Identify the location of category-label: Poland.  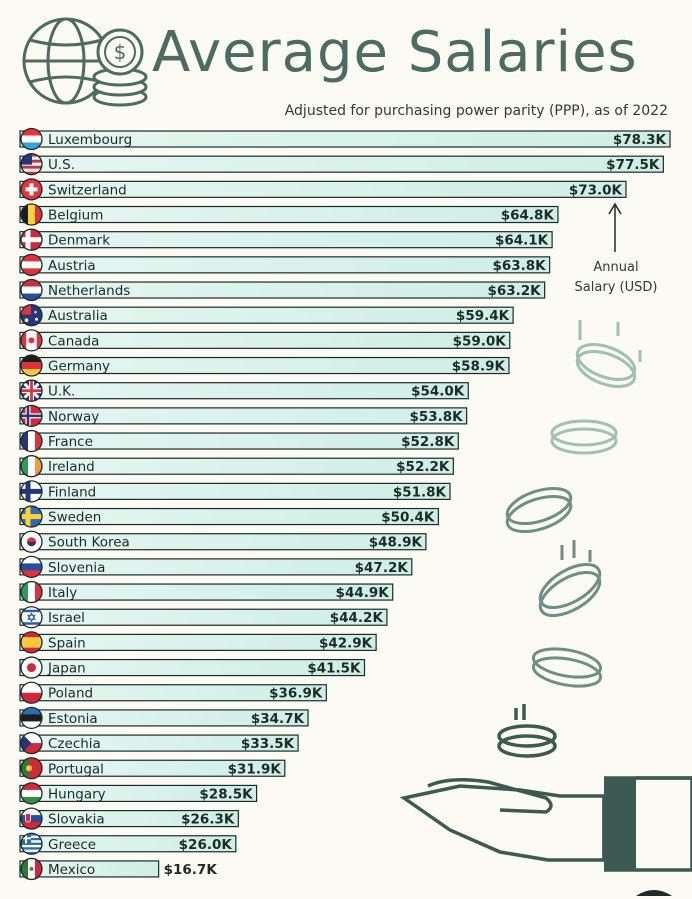
(70, 694).